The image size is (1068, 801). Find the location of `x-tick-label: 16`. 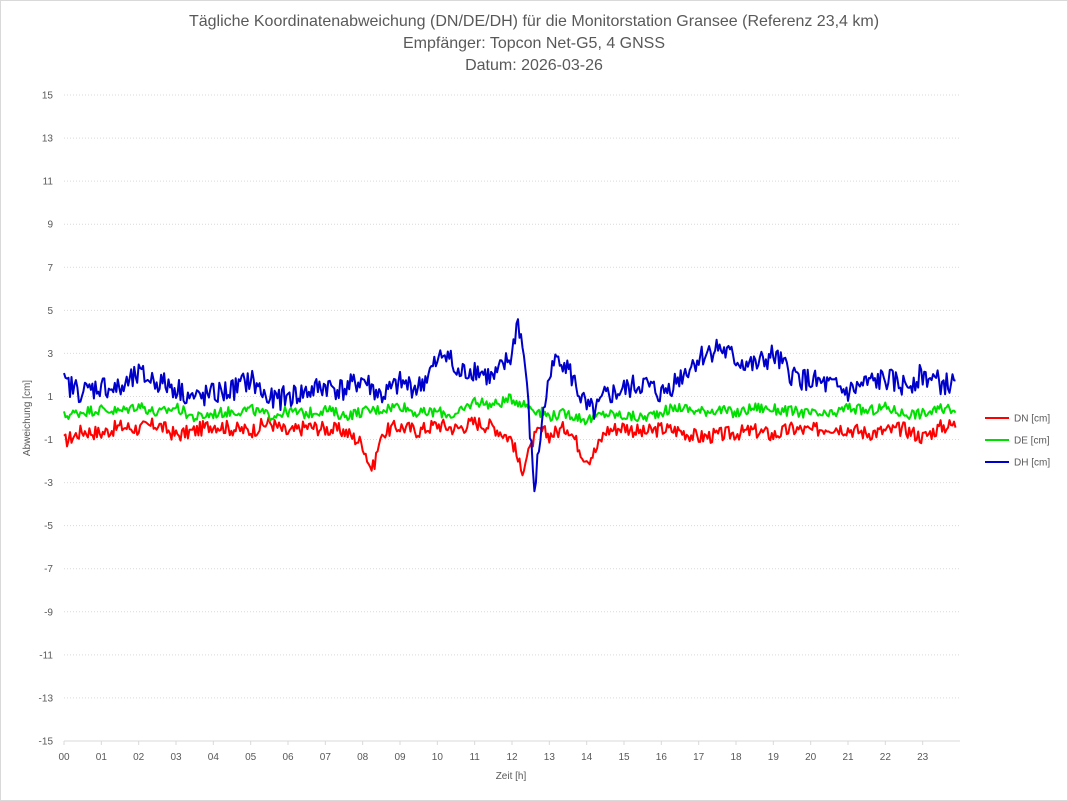

x-tick-label: 16 is located at coordinates (662, 757).